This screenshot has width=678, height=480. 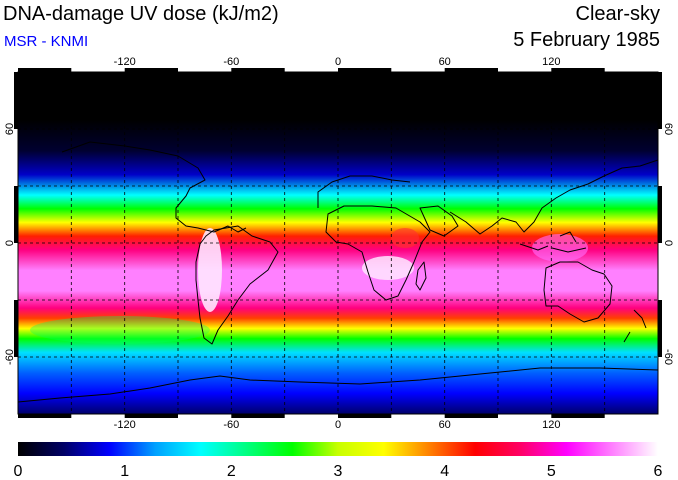 What do you see at coordinates (18, 471) in the screenshot?
I see `colorbar-label: 0` at bounding box center [18, 471].